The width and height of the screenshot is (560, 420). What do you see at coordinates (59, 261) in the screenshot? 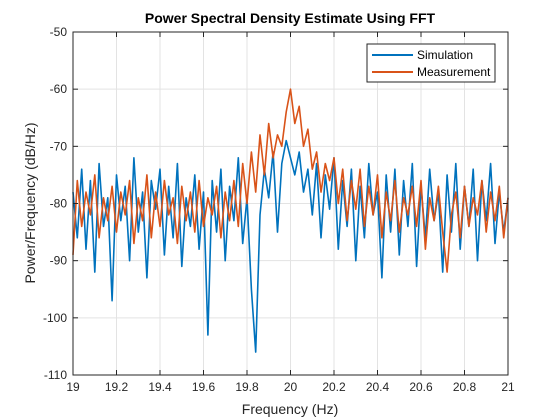
I see `y-tick-label: -90` at bounding box center [59, 261].